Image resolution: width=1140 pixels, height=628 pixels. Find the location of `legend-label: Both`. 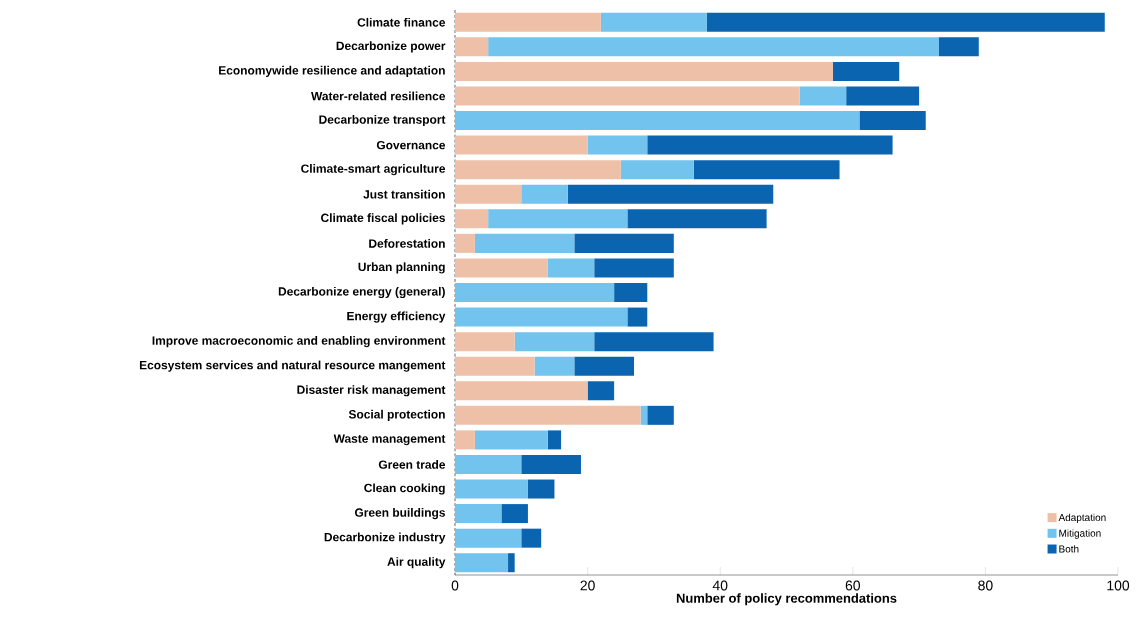

legend-label: Both is located at coordinates (1069, 549).